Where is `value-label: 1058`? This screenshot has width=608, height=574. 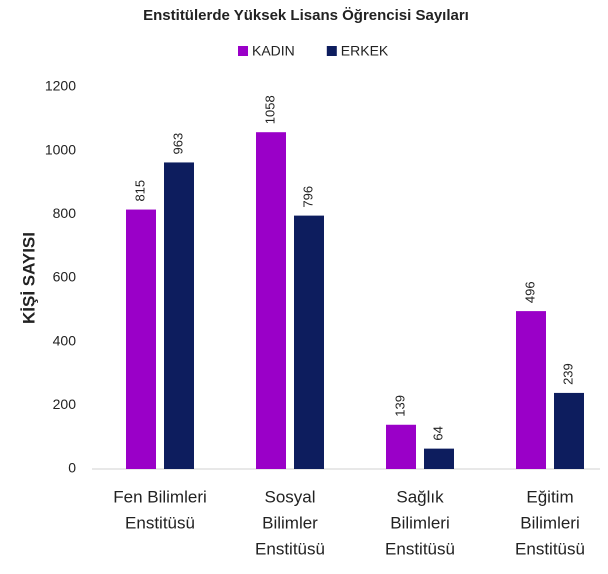 value-label: 1058 is located at coordinates (269, 109).